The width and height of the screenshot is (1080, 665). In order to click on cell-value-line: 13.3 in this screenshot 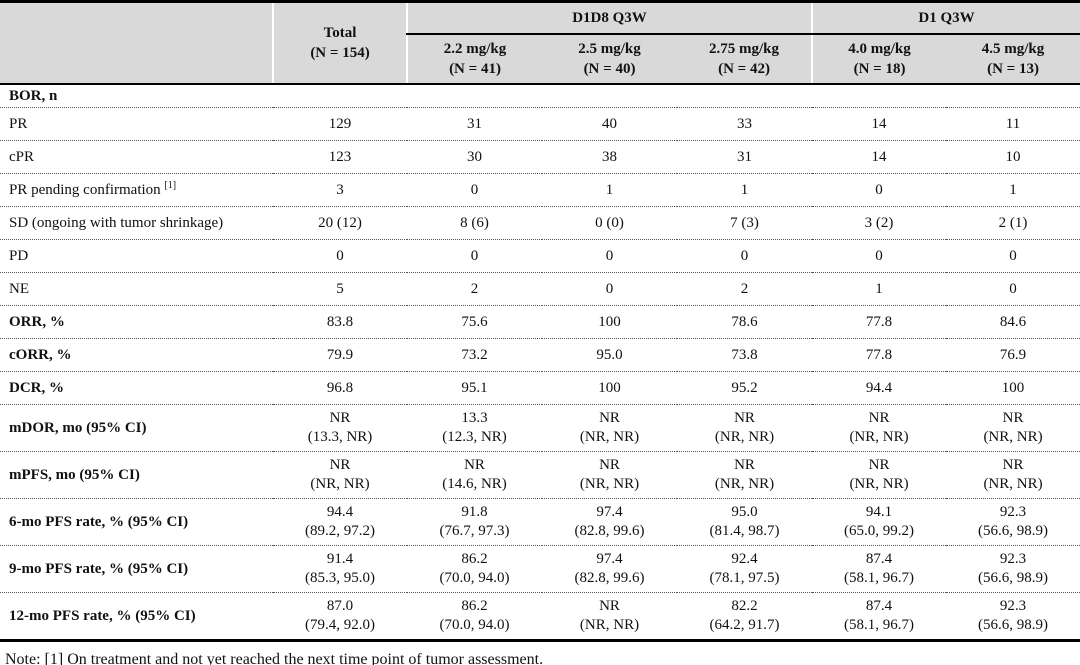, I will do `click(474, 418)`.